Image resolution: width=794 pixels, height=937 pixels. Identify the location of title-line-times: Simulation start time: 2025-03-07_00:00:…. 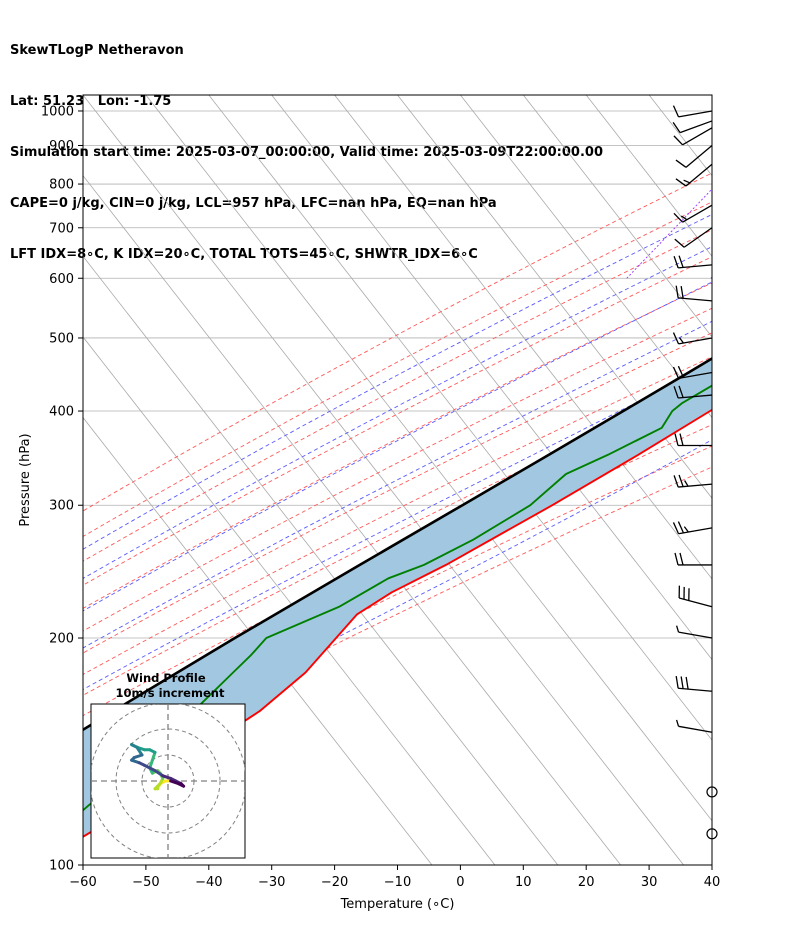
(306, 152).